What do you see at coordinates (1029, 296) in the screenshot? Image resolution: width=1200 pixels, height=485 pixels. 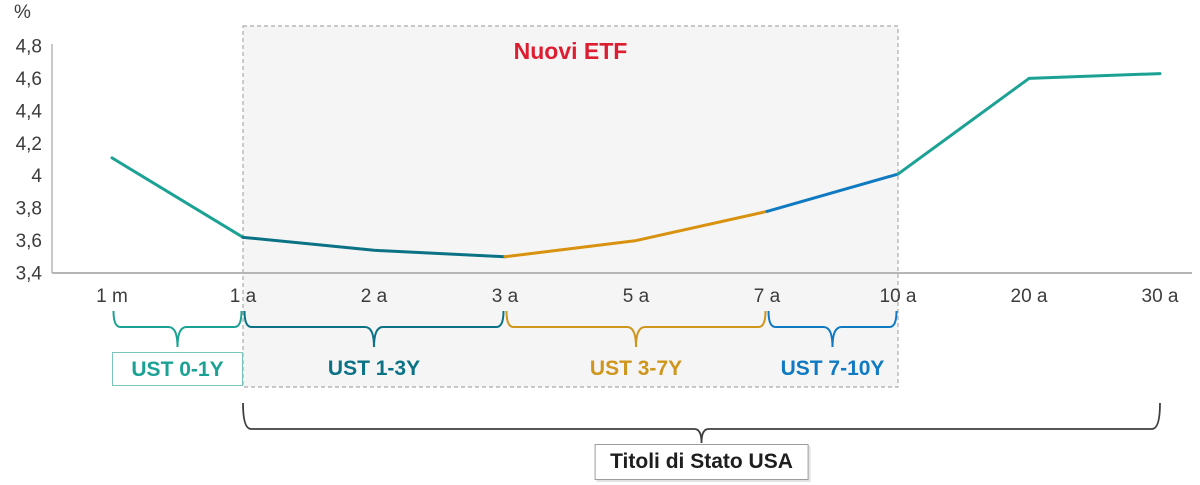 I see `x-axis-tick-label: 20 a` at bounding box center [1029, 296].